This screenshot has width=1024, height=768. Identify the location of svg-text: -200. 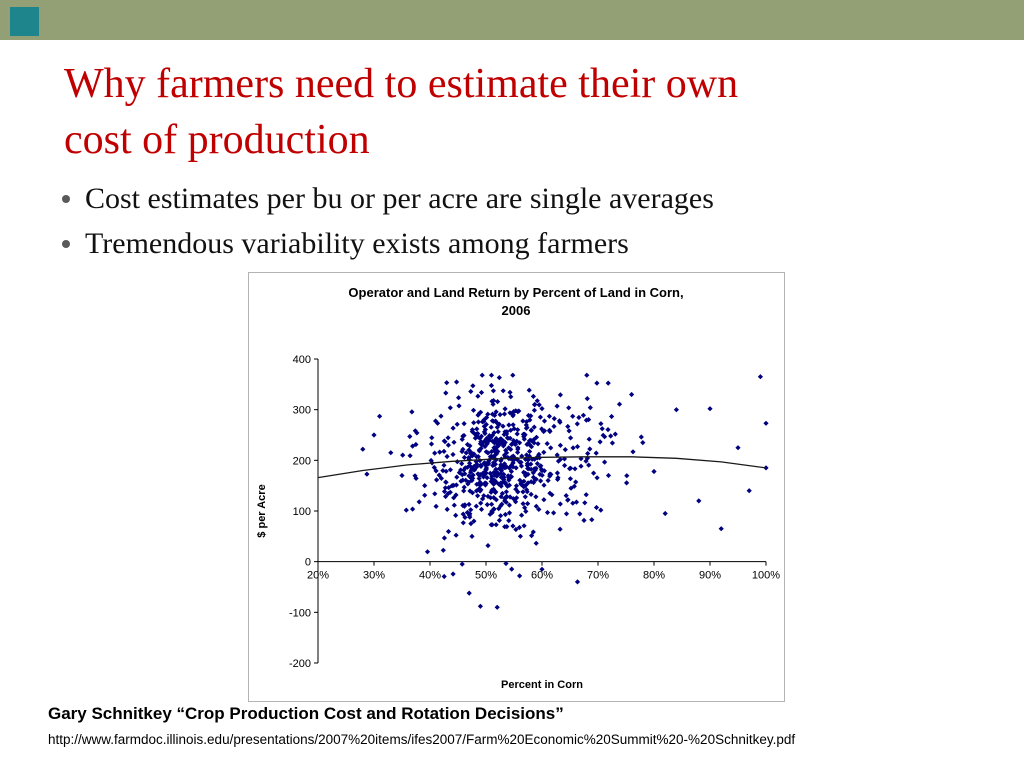
(300, 664).